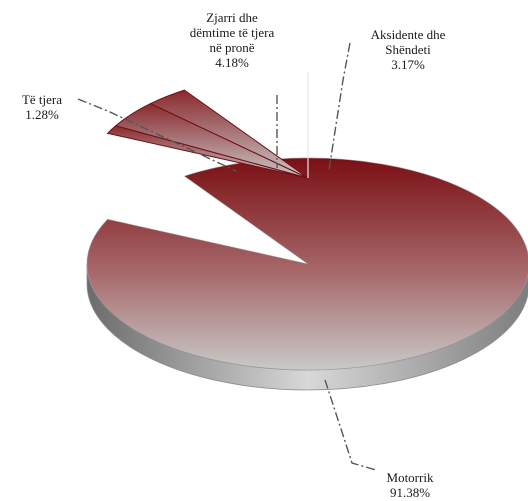 The image size is (528, 501). I want to click on slice-value-label: 1.28%, so click(42, 114).